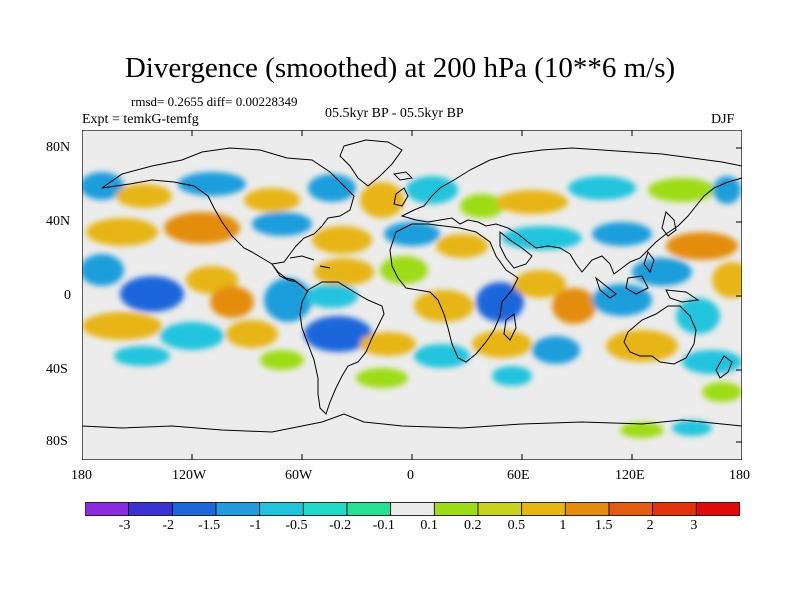  What do you see at coordinates (81, 475) in the screenshot?
I see `lon-label-180w: 180` at bounding box center [81, 475].